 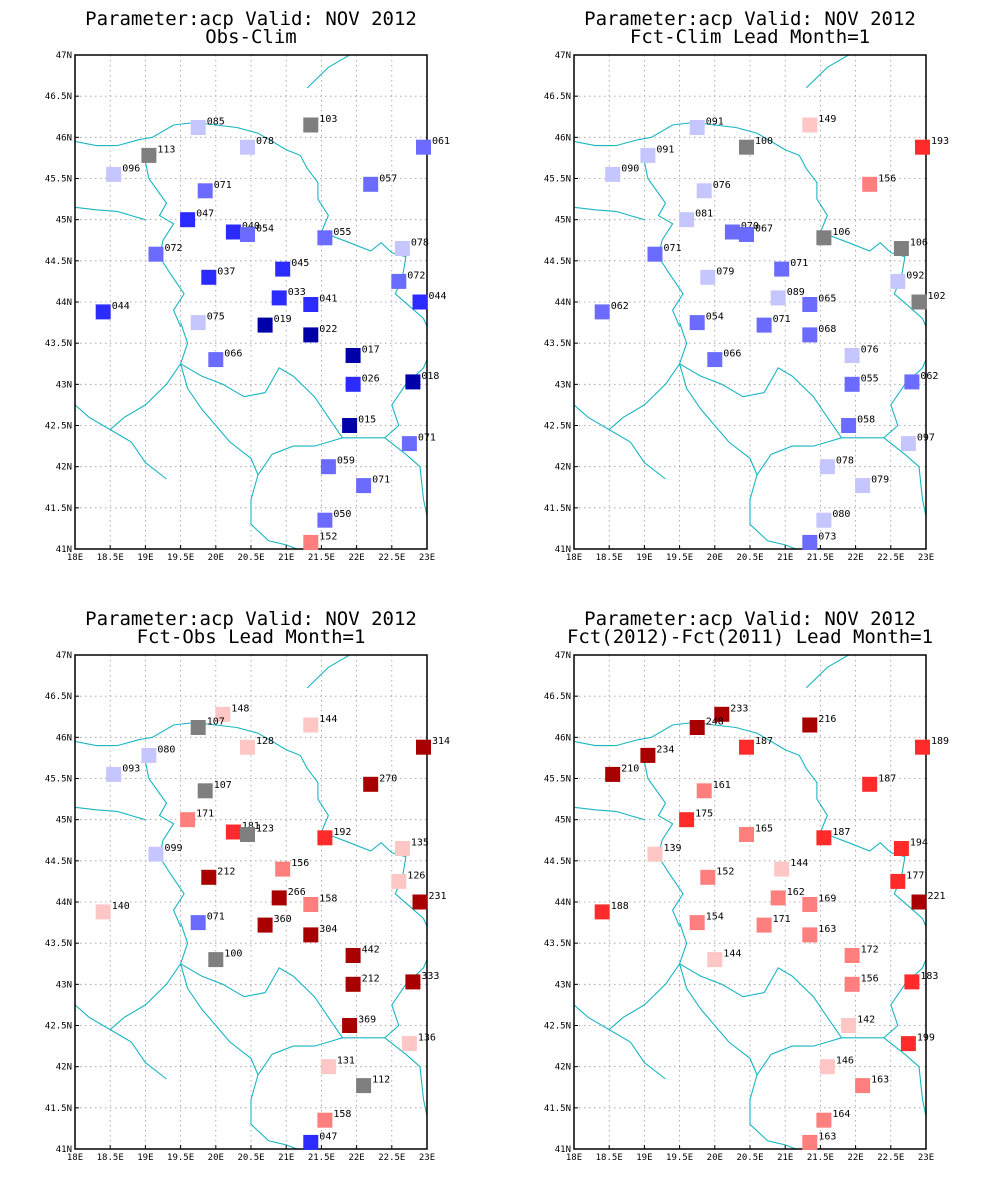 What do you see at coordinates (371, 978) in the screenshot?
I see `station-value-label: 212` at bounding box center [371, 978].